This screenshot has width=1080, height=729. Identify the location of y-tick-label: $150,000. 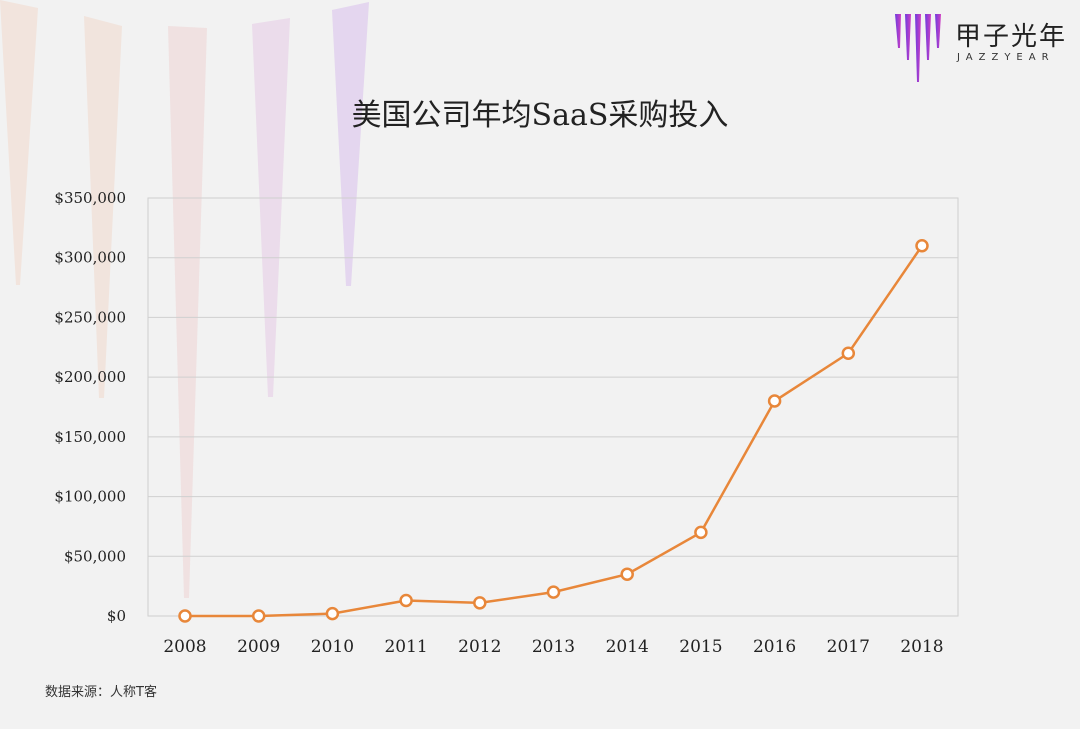
(90, 437).